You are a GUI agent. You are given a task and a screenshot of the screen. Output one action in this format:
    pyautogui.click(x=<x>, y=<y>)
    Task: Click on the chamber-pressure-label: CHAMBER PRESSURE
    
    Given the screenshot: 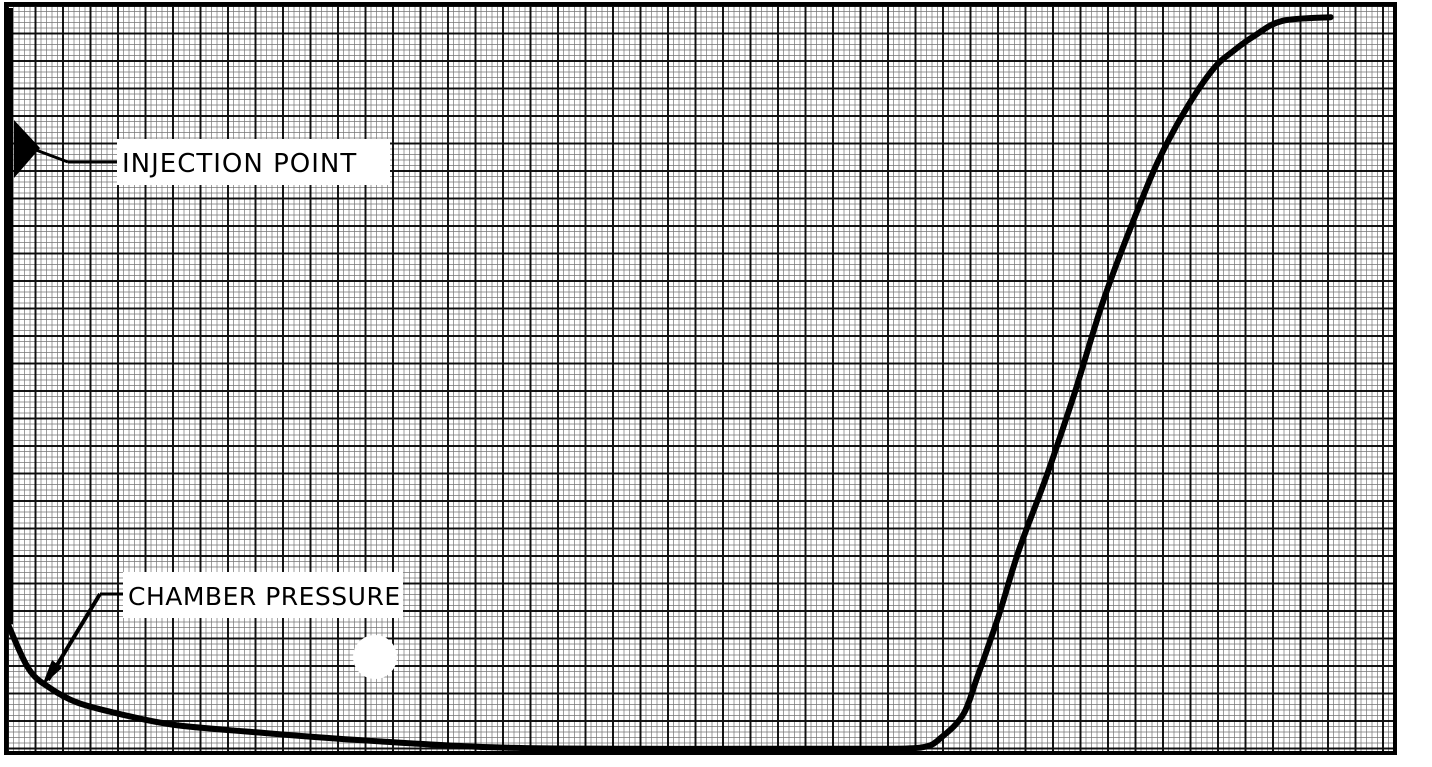 What is the action you would take?
    pyautogui.click(x=264, y=596)
    